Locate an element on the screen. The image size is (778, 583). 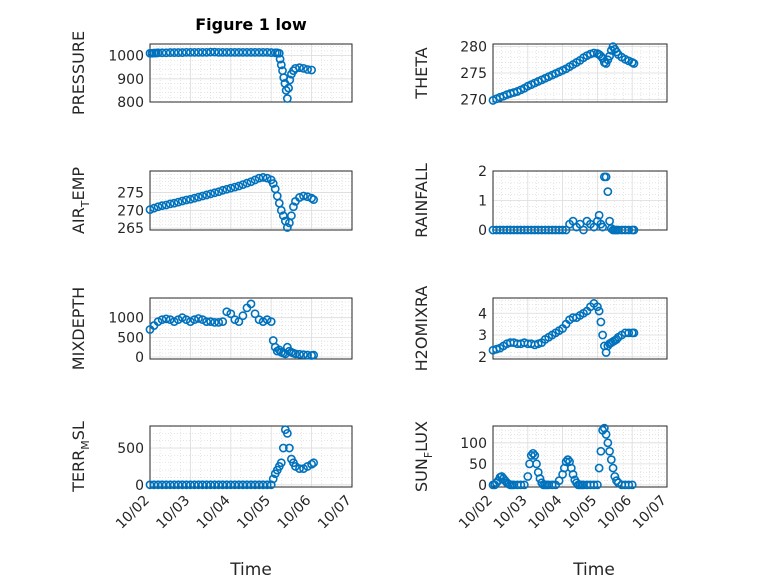
subplot-4: 0 1 2 RAINFALL is located at coordinates (540, 201).